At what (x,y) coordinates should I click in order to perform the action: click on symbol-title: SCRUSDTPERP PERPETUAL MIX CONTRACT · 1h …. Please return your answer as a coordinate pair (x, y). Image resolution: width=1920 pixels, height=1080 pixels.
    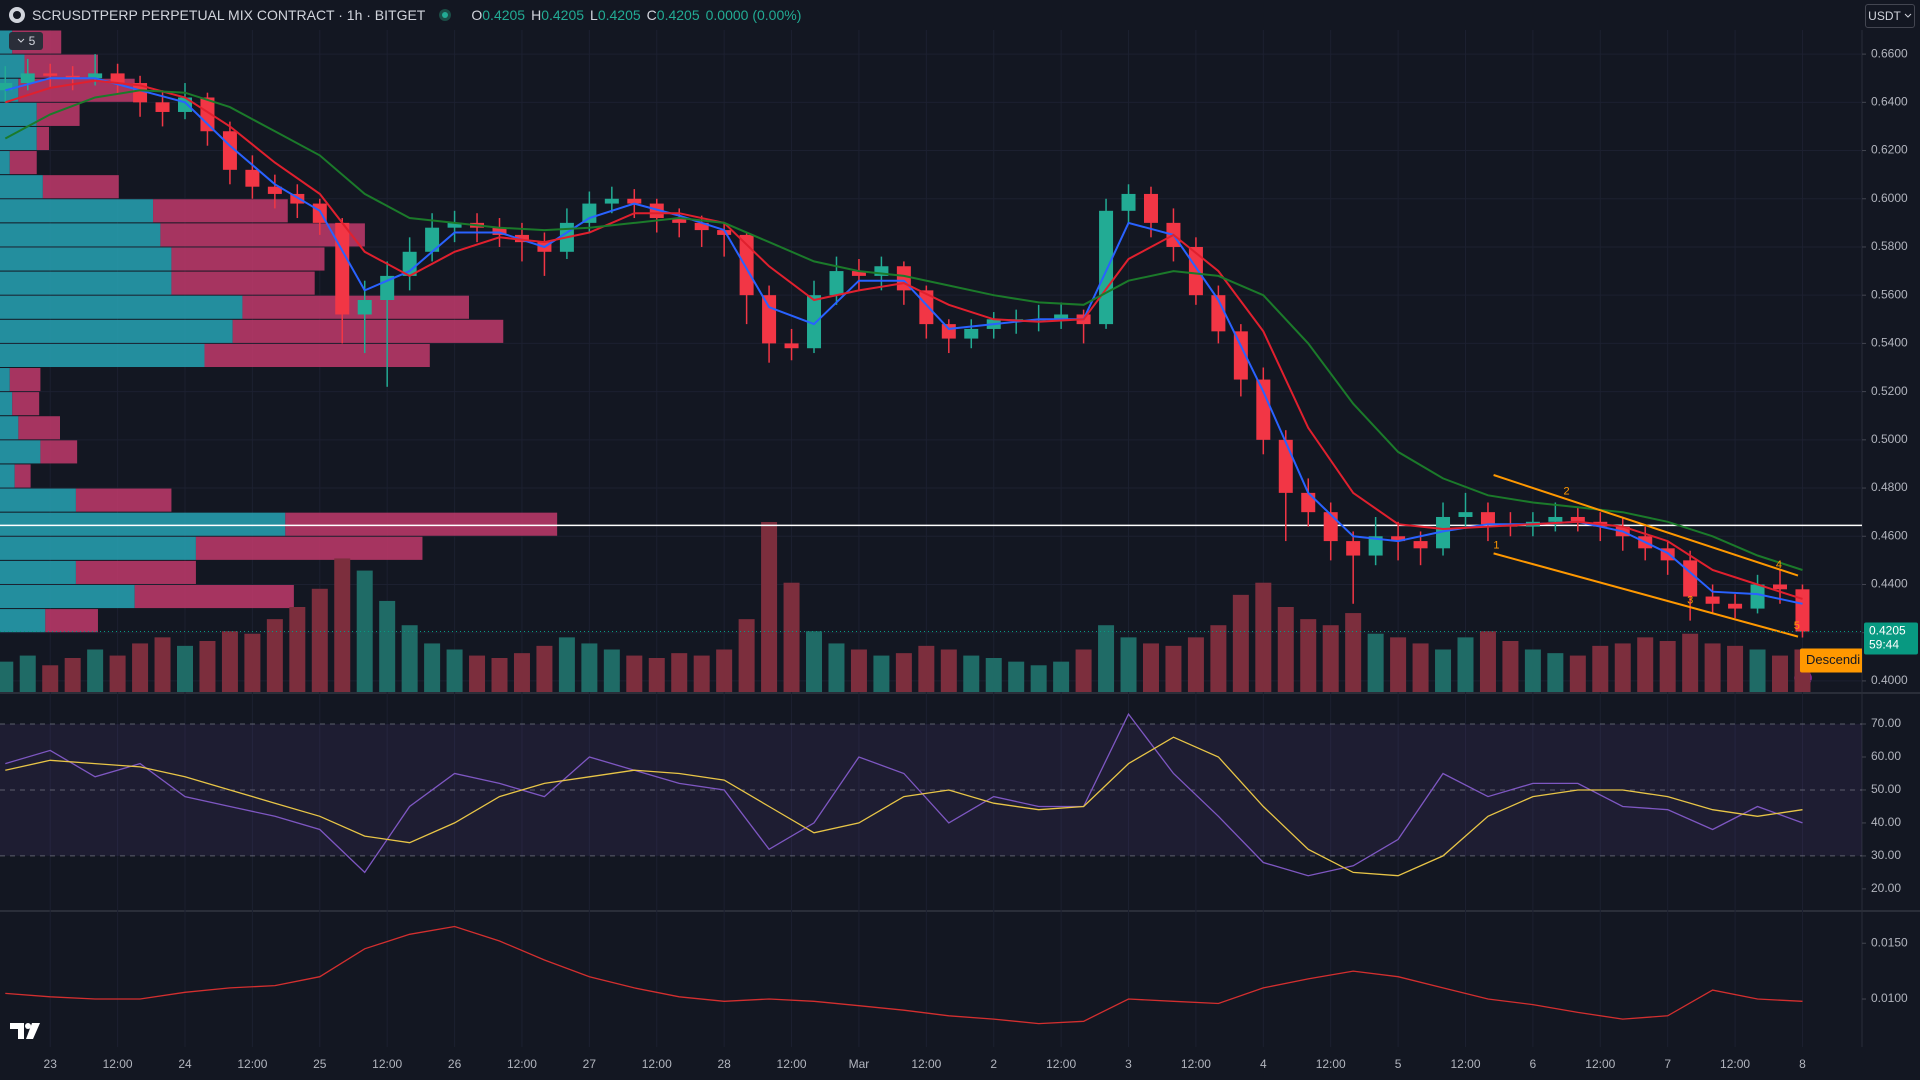
    Looking at the image, I should click on (229, 15).